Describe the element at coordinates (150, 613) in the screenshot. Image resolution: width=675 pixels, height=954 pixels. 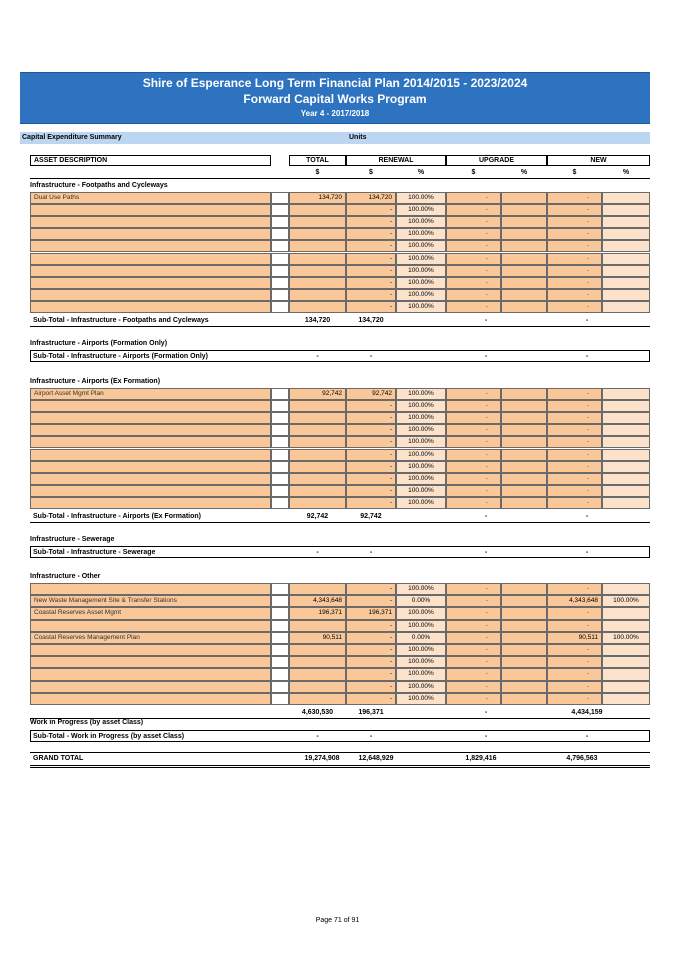
I see `row-description: Coastal Reserves Asset Mgmt` at that location.